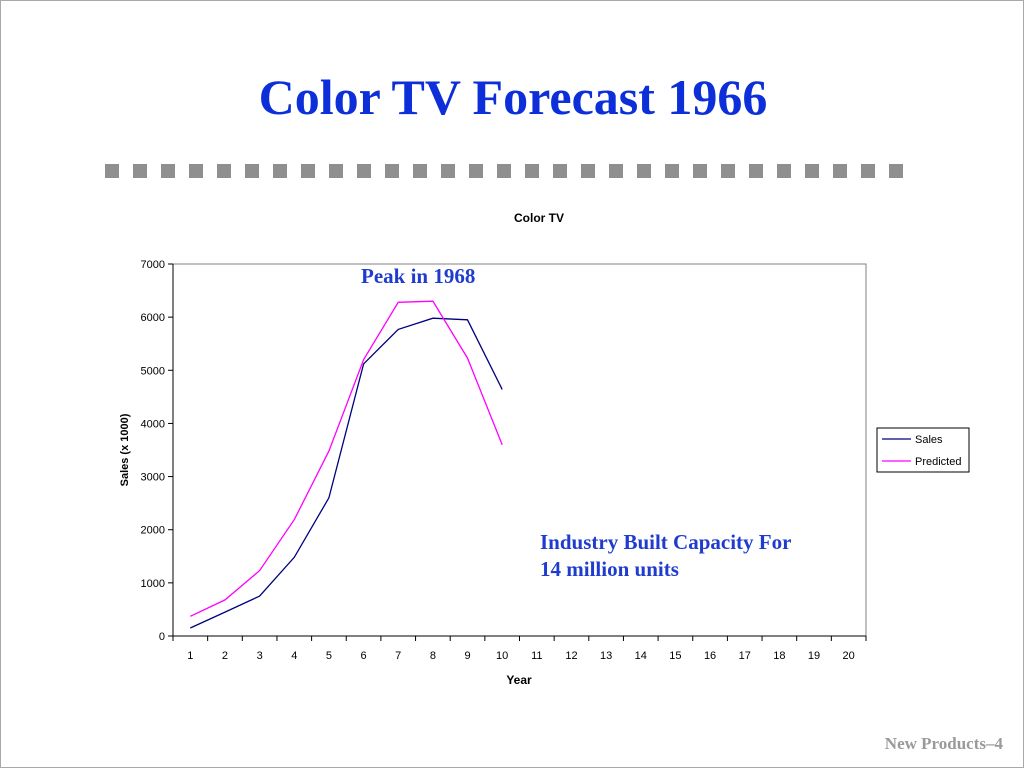  What do you see at coordinates (519, 680) in the screenshot?
I see `x-axis-label: Year` at bounding box center [519, 680].